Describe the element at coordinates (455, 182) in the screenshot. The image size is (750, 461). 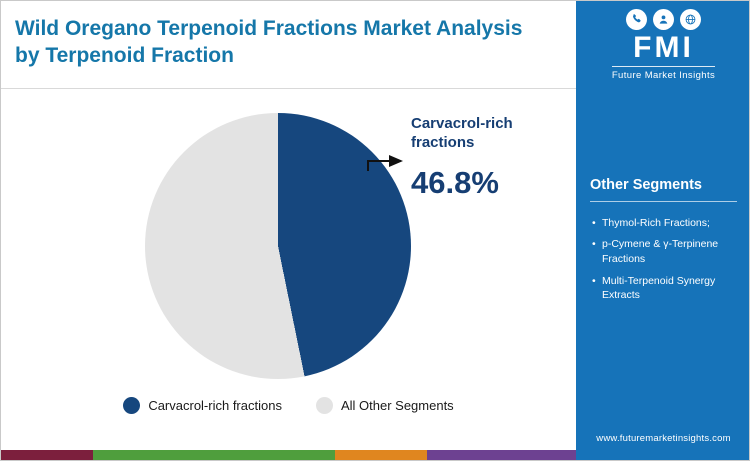
I see `slice-annotation-value: 46.8%` at that location.